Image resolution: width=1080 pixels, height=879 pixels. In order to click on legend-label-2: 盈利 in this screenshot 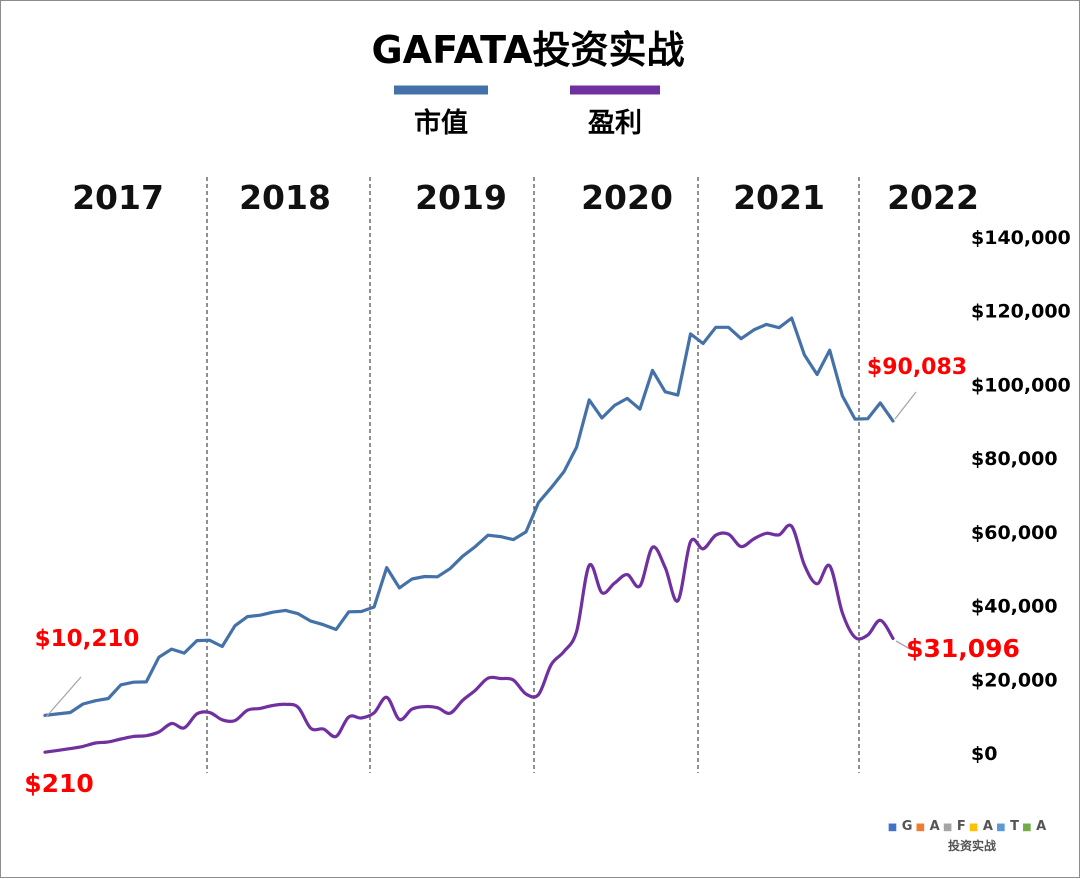, I will do `click(615, 123)`.